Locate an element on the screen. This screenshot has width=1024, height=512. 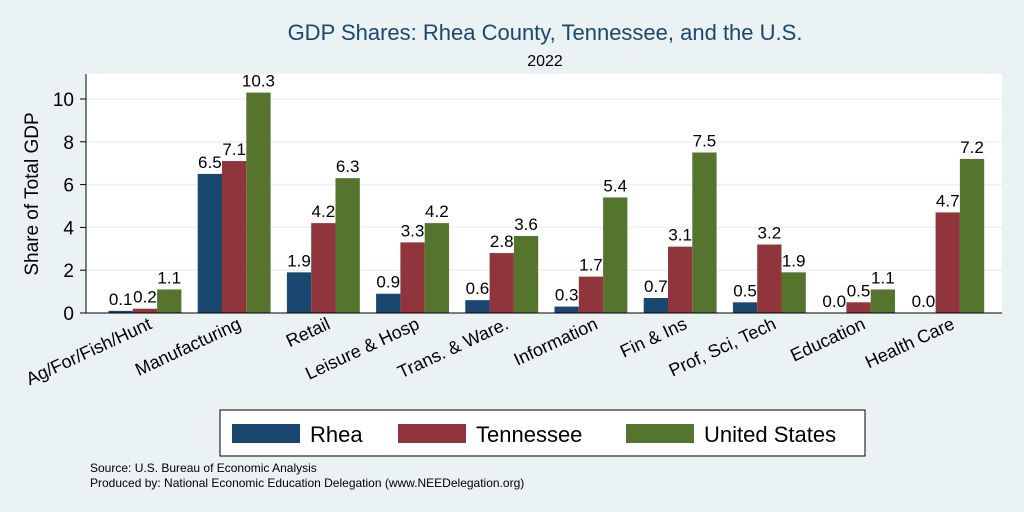
data-label: 10.3 is located at coordinates (258, 81).